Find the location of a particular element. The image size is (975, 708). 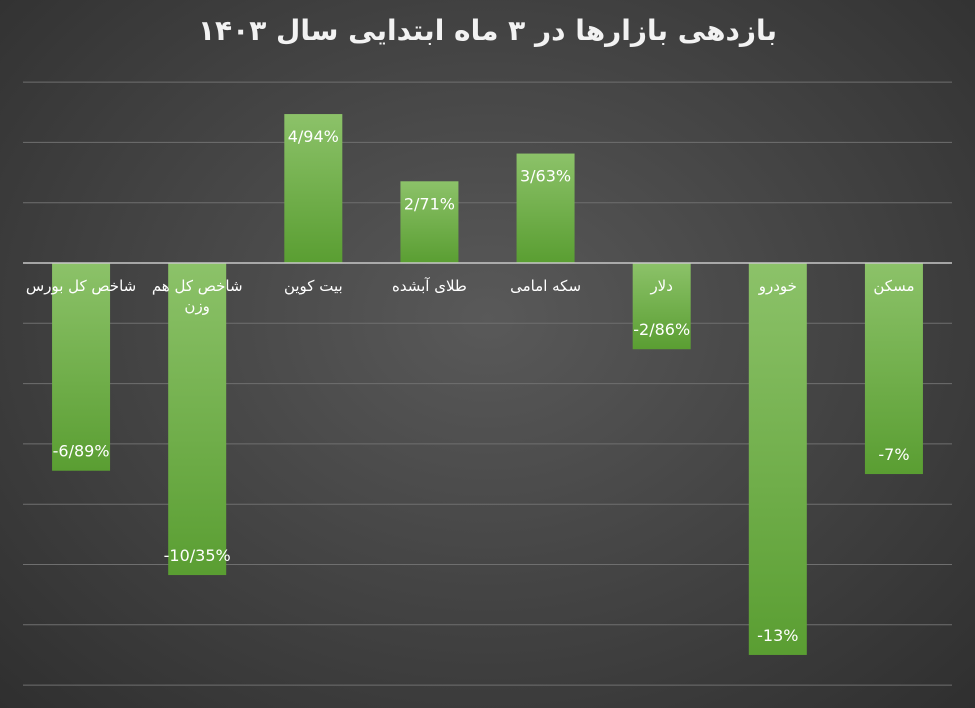

data-label: -10/35% is located at coordinates (197, 555).